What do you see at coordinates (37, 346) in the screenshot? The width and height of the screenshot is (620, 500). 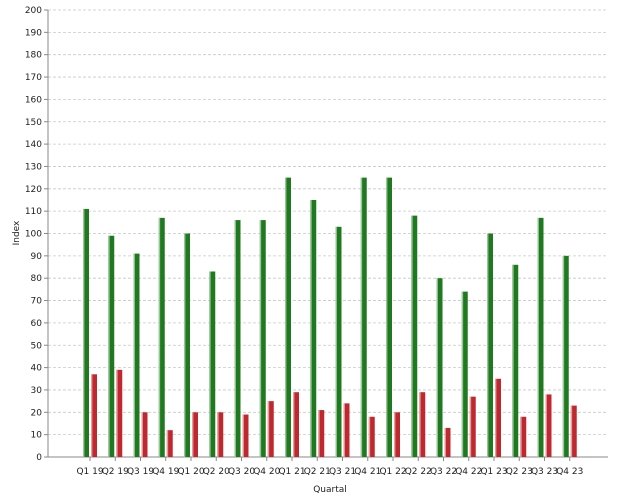 I see `y-tick-label: 50` at bounding box center [37, 346].